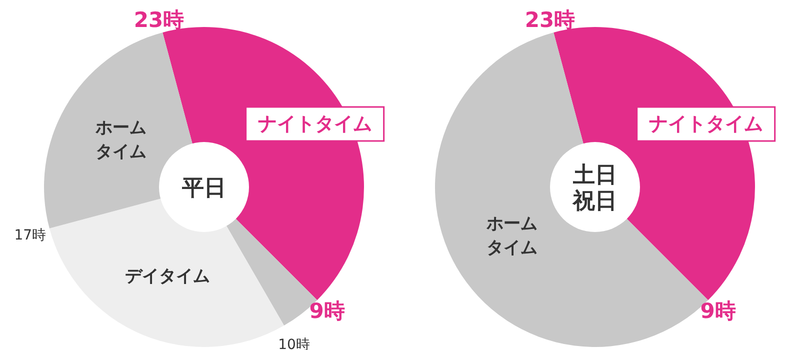 Image resolution: width=800 pixels, height=350 pixels. I want to click on slice-label: デイタイム, so click(167, 276).